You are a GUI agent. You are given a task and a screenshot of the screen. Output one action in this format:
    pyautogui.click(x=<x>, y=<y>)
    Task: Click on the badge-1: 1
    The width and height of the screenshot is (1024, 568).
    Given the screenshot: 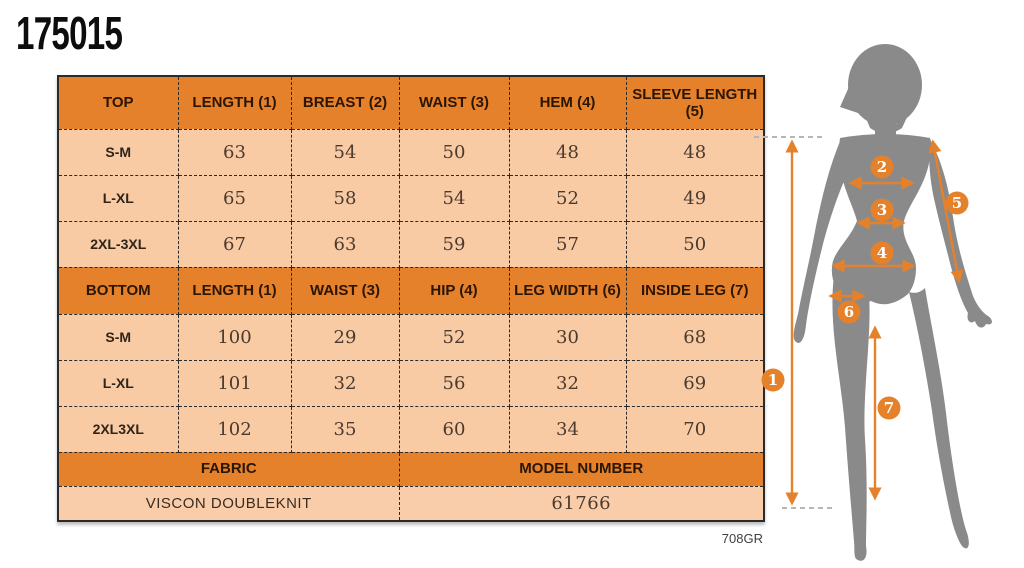 What is the action you would take?
    pyautogui.click(x=773, y=380)
    